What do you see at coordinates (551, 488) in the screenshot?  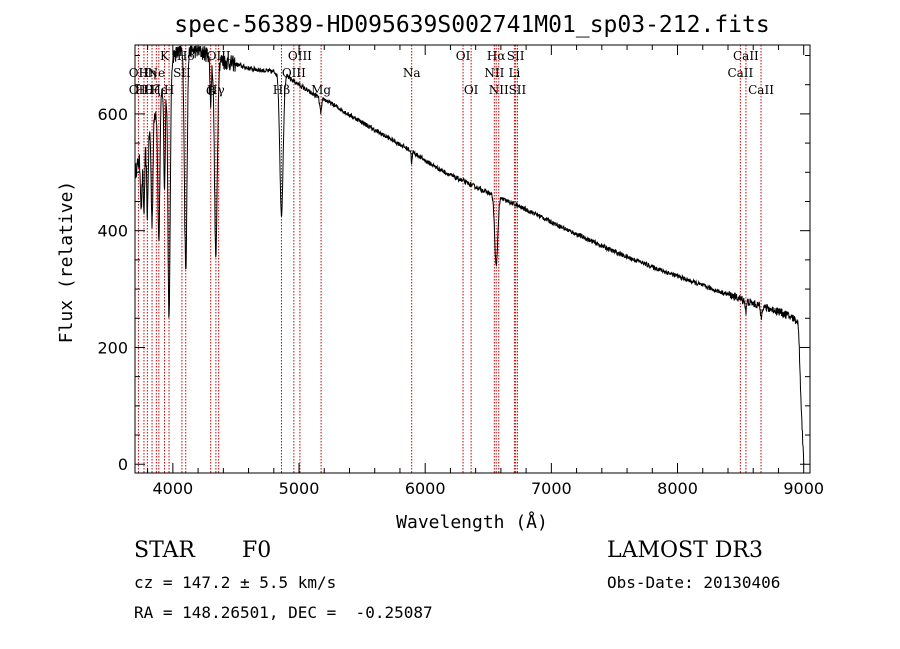 I see `x-tick-label: 7000` at bounding box center [551, 488].